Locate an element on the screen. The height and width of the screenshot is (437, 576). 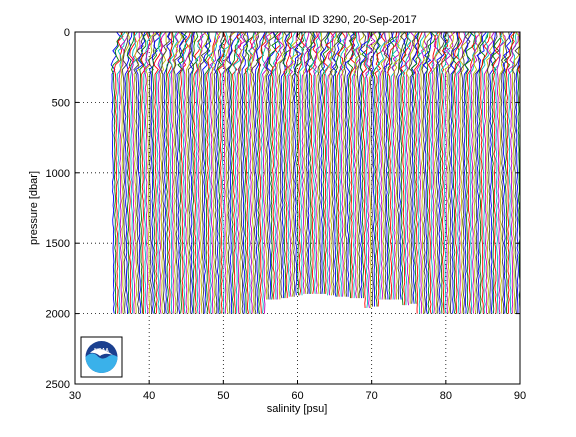
noaa-logo: NOAA is located at coordinates (101, 357).